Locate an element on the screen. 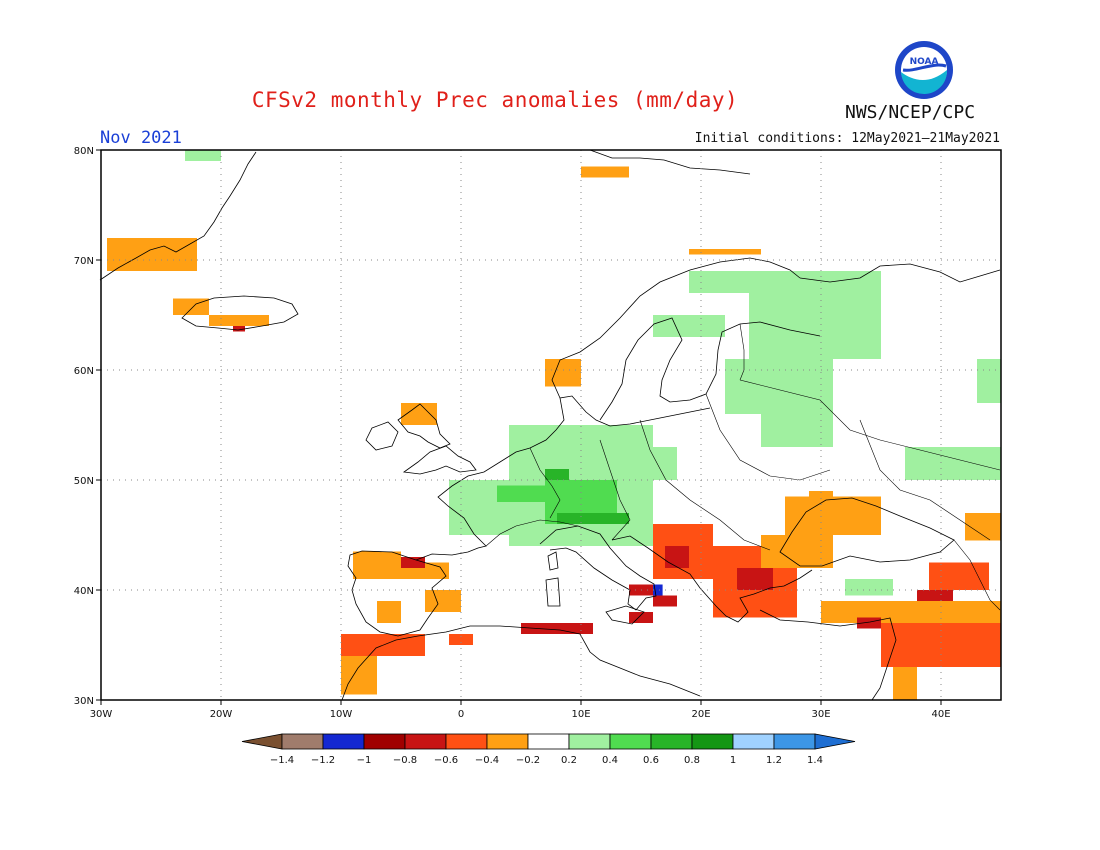 Image resolution: width=1100 pixels, height=850 pixels. colorbar-label: −0.8 is located at coordinates (405, 760).